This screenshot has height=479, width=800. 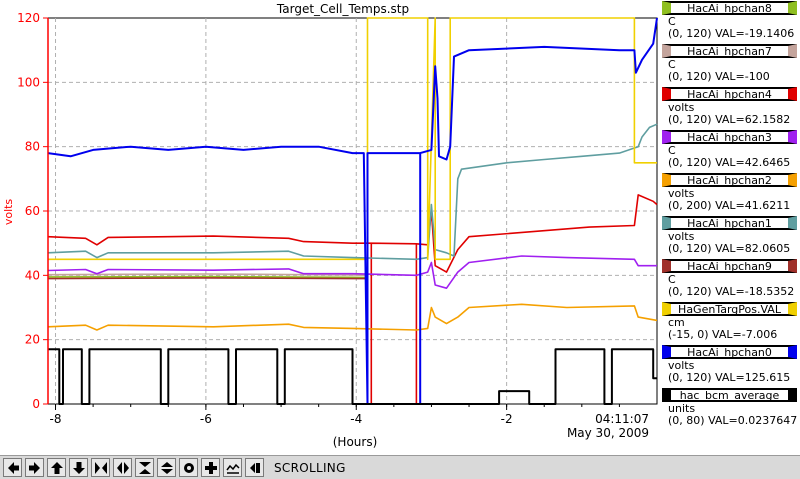 I want to click on legend-series-range: (0, 200) VAL=41.6211, so click(x=729, y=206).